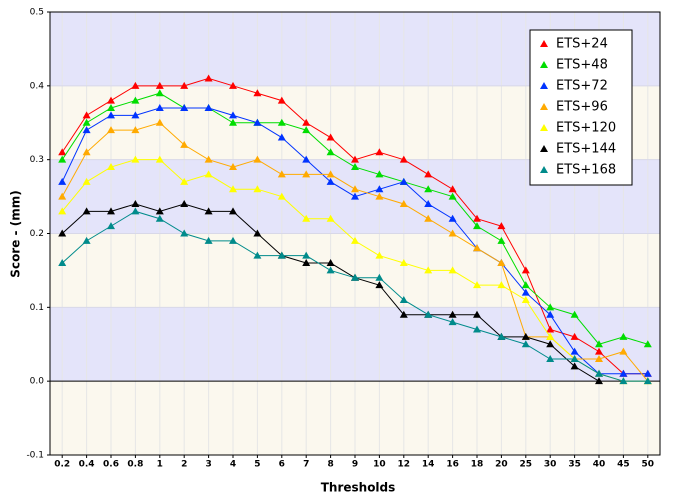  I want to click on legend-label: ETS+120, so click(586, 128).